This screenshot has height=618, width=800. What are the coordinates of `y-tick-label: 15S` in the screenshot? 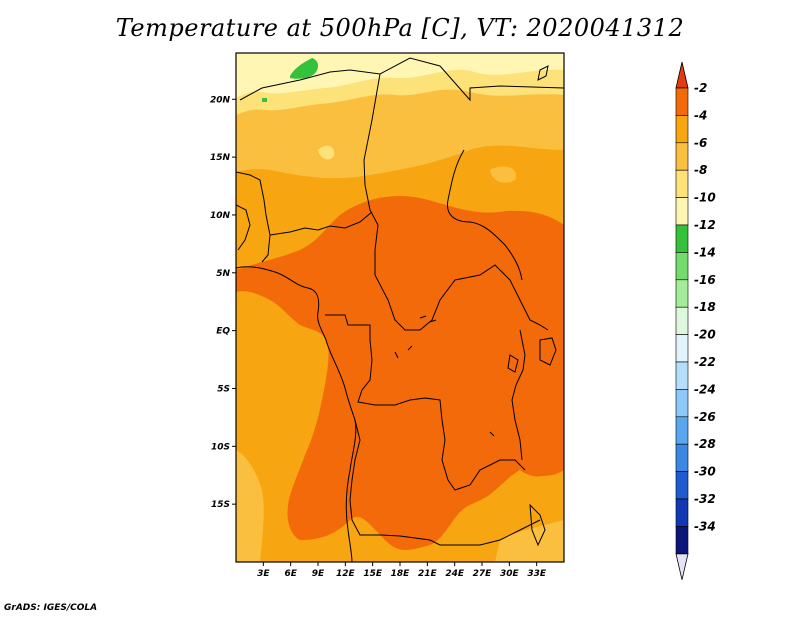 It's located at (220, 505).